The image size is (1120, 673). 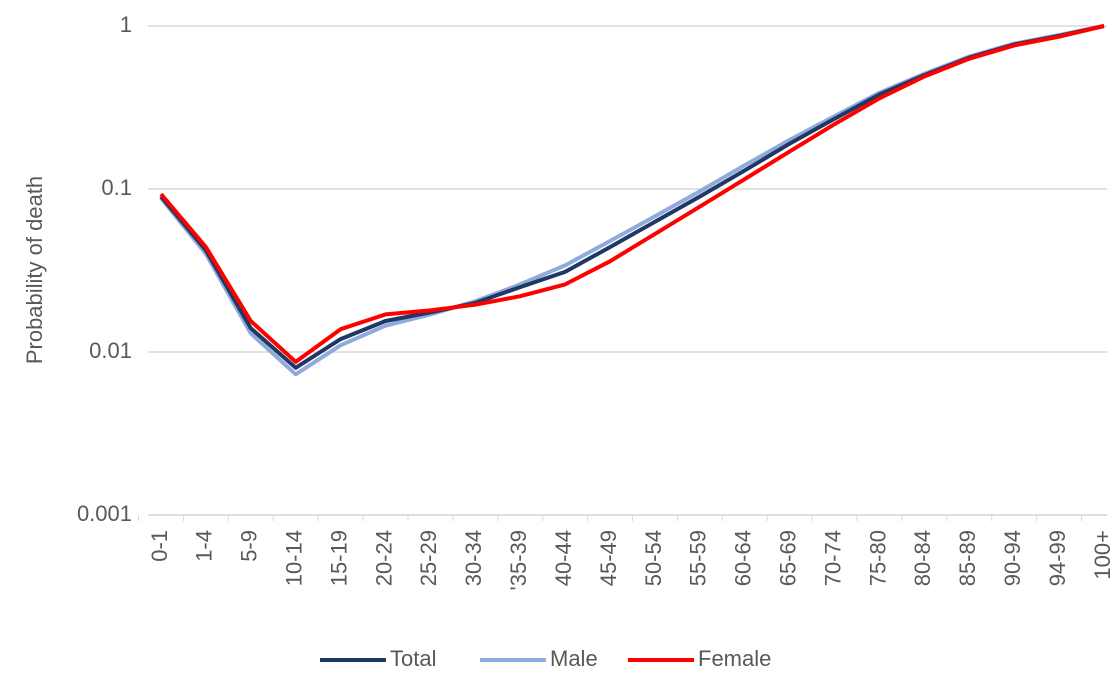 I want to click on x-tick-label: 50-54, so click(x=653, y=558).